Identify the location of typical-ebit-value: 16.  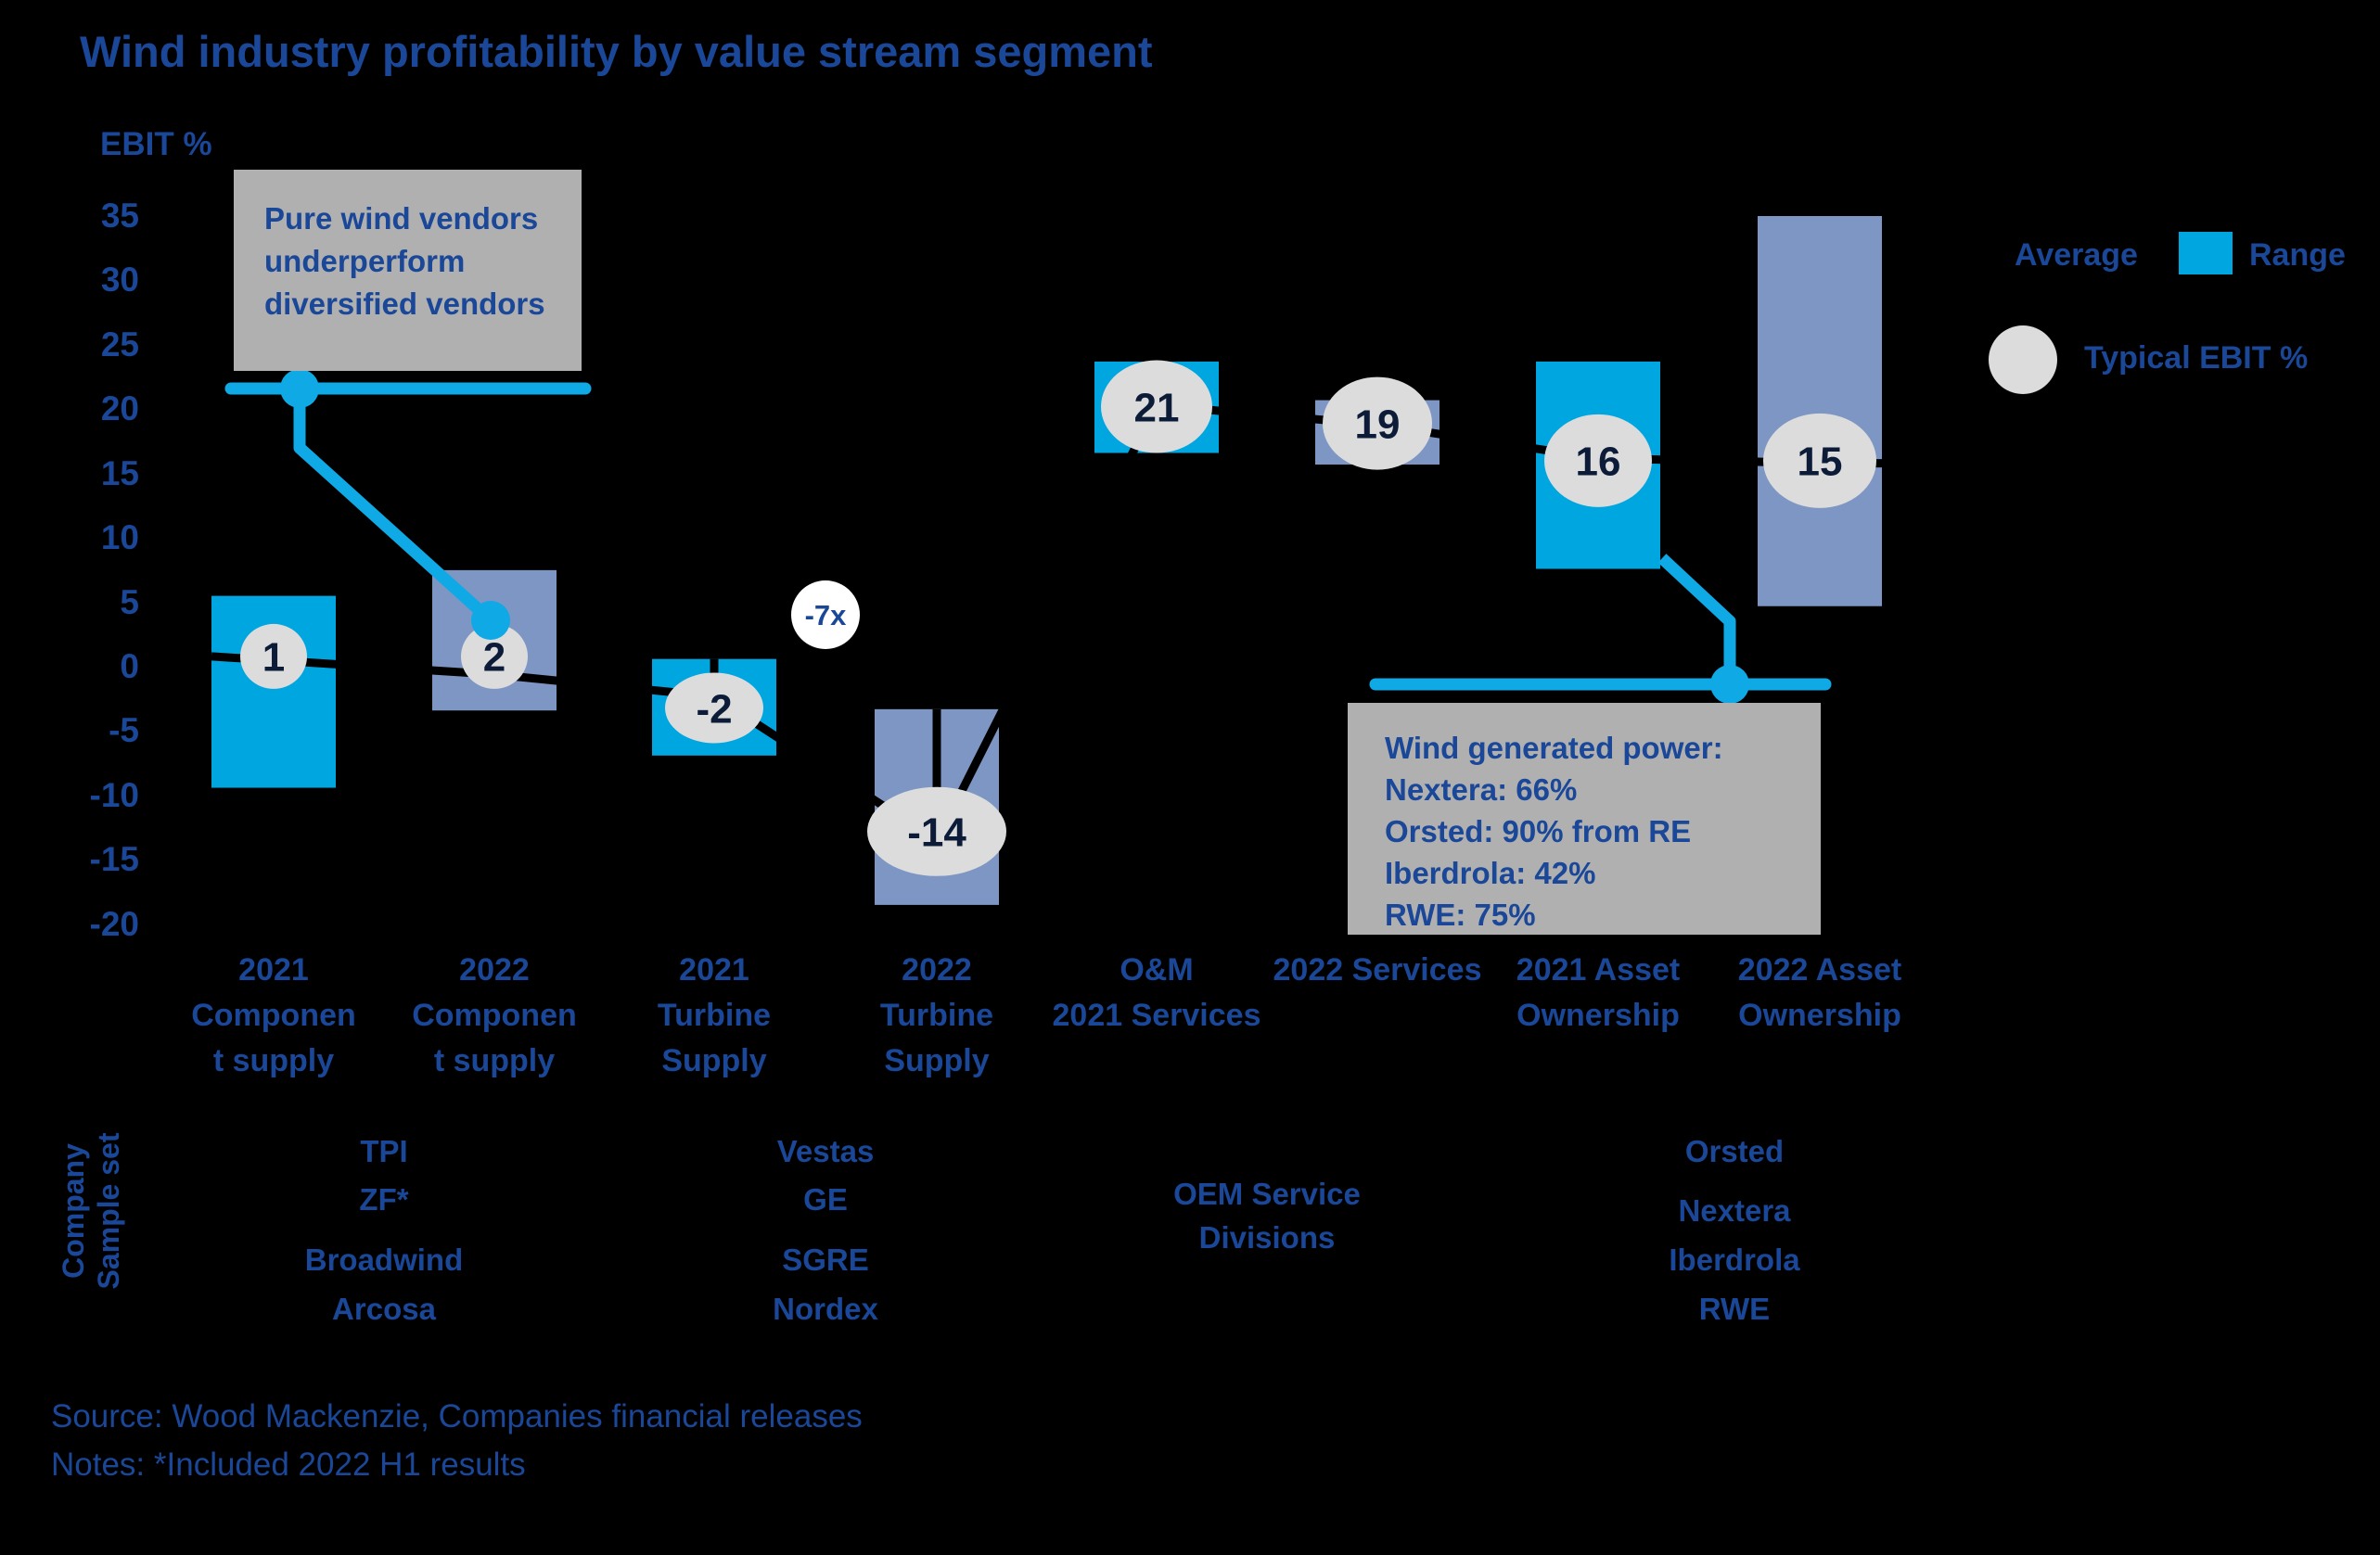
(1598, 462).